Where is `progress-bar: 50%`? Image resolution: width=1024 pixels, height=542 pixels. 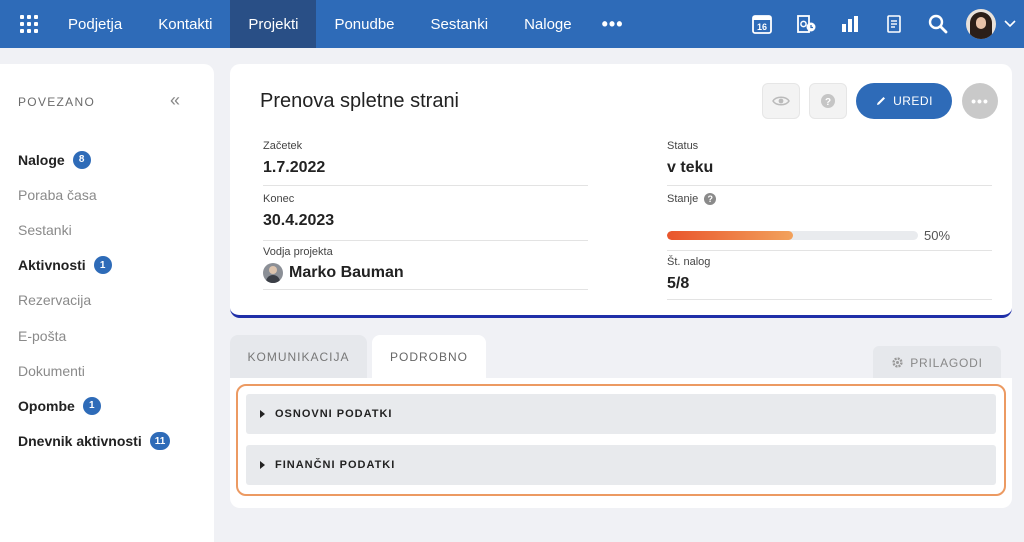 progress-bar: 50% is located at coordinates (829, 235).